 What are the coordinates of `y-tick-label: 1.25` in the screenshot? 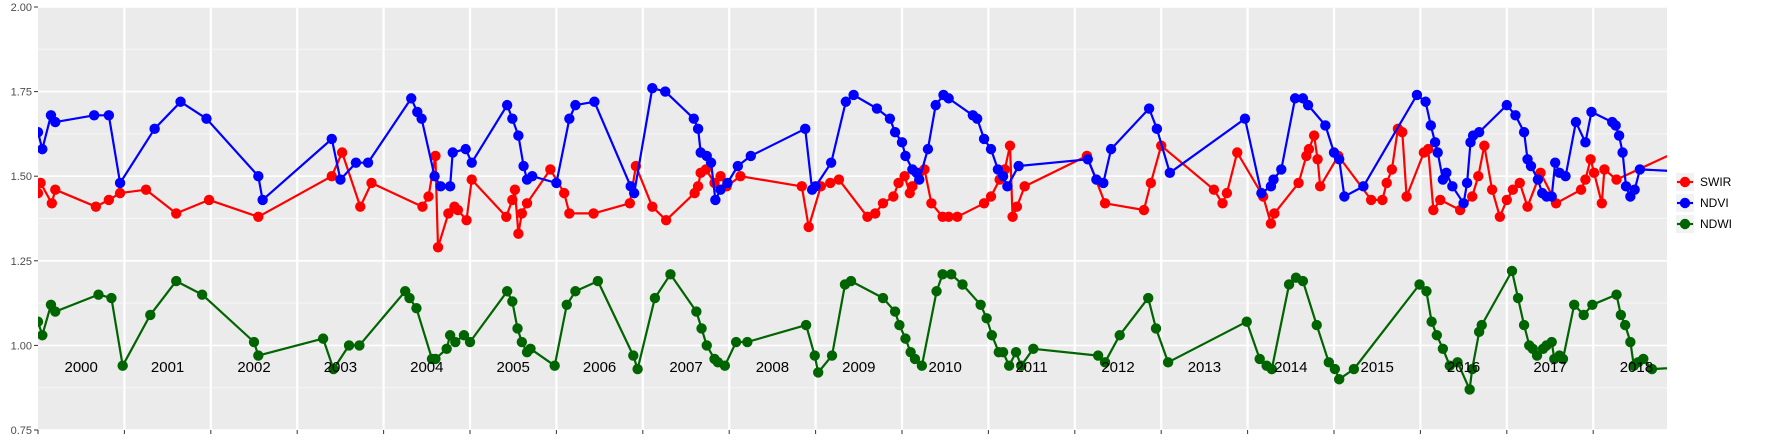 It's located at (21, 262).